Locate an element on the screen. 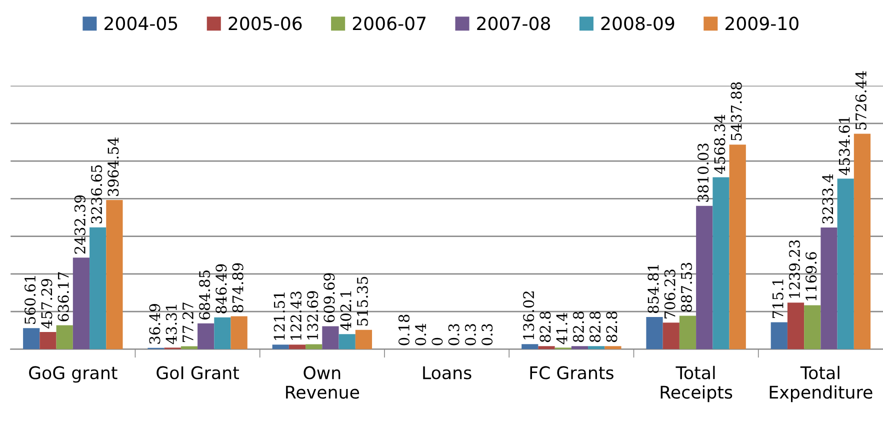 This screenshot has width=883, height=429. legend-label: 2005-06 is located at coordinates (265, 23).